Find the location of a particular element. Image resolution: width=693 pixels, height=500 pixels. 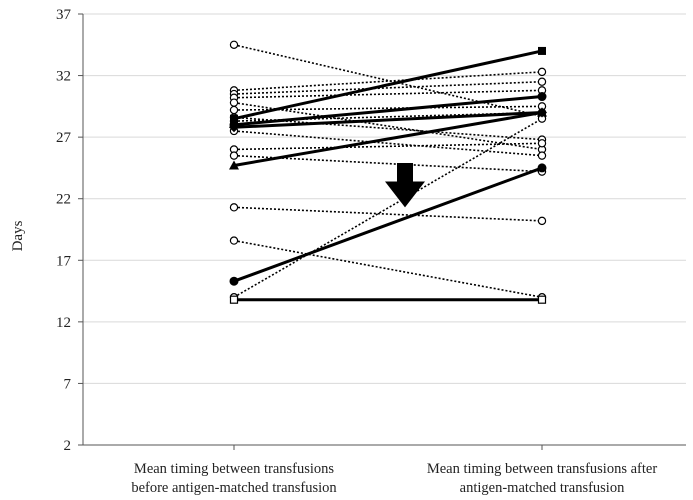

x-category-label-0-0: Mean timing between transfusions is located at coordinates (234, 469).